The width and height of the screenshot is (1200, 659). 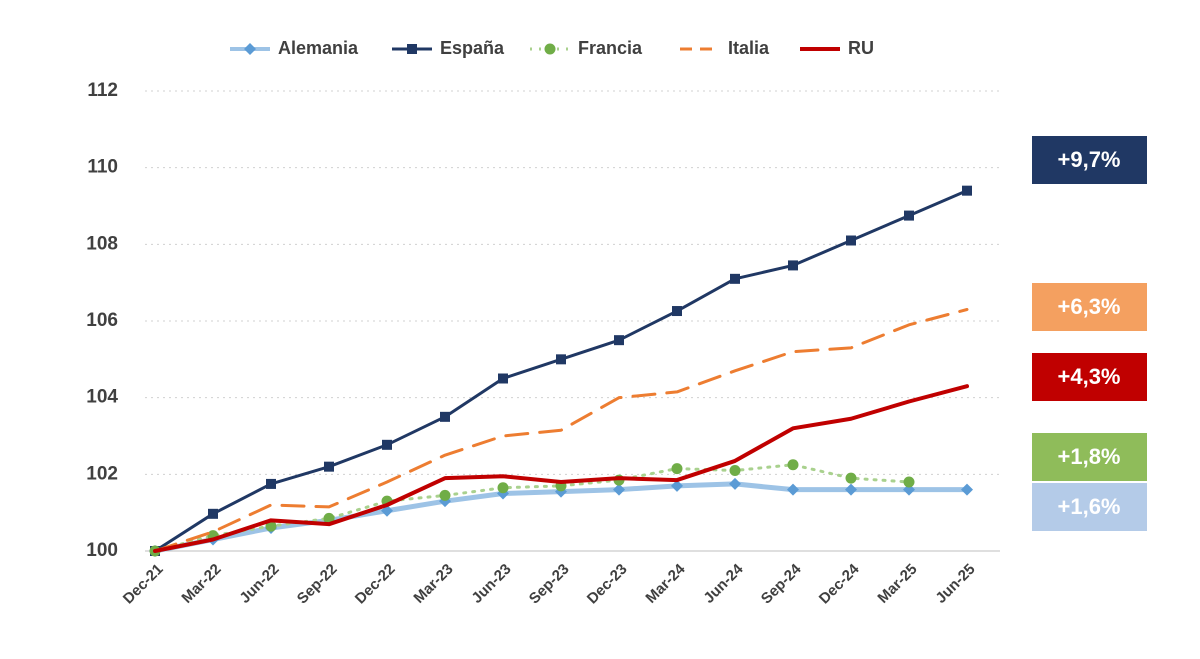 I want to click on annotation-text: +6,3%, so click(x=1089, y=306).